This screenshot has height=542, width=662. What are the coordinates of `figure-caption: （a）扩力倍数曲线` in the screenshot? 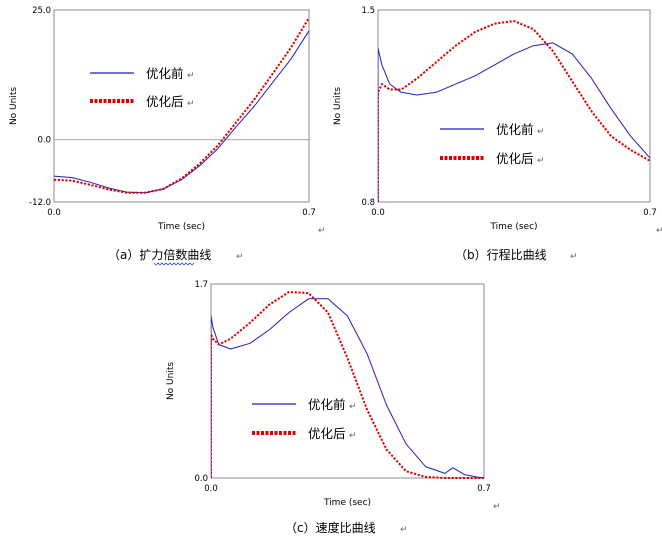 It's located at (159, 254).